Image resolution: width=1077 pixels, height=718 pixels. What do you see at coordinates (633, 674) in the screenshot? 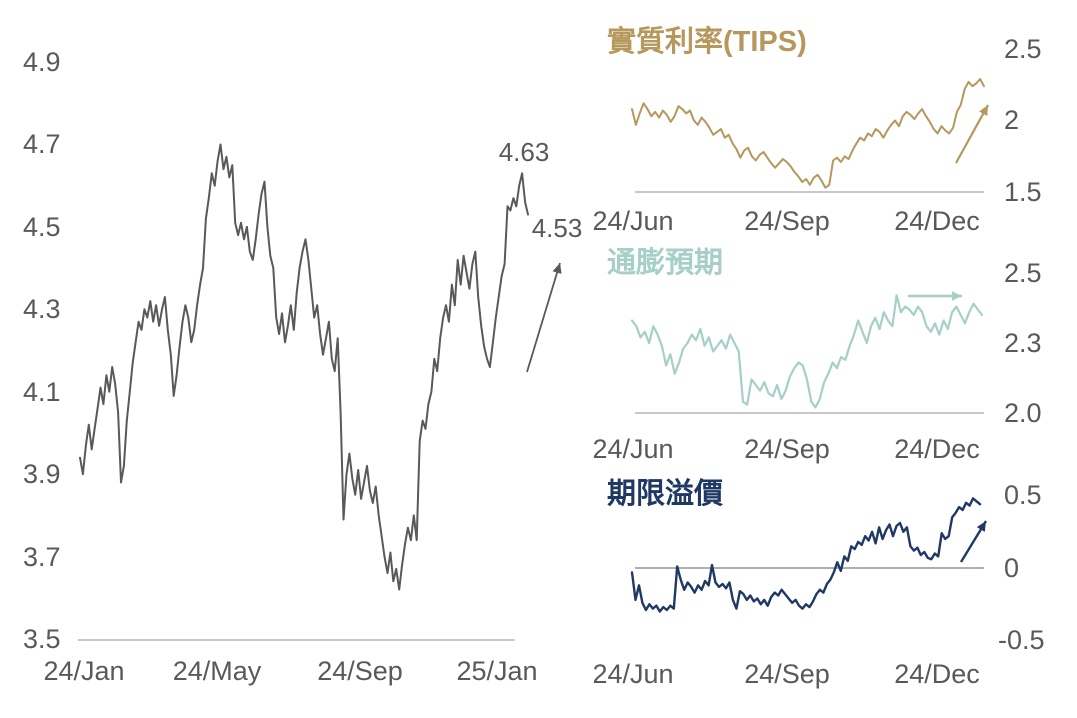
I see `term-premium-x-tick: 24/Jun` at bounding box center [633, 674].